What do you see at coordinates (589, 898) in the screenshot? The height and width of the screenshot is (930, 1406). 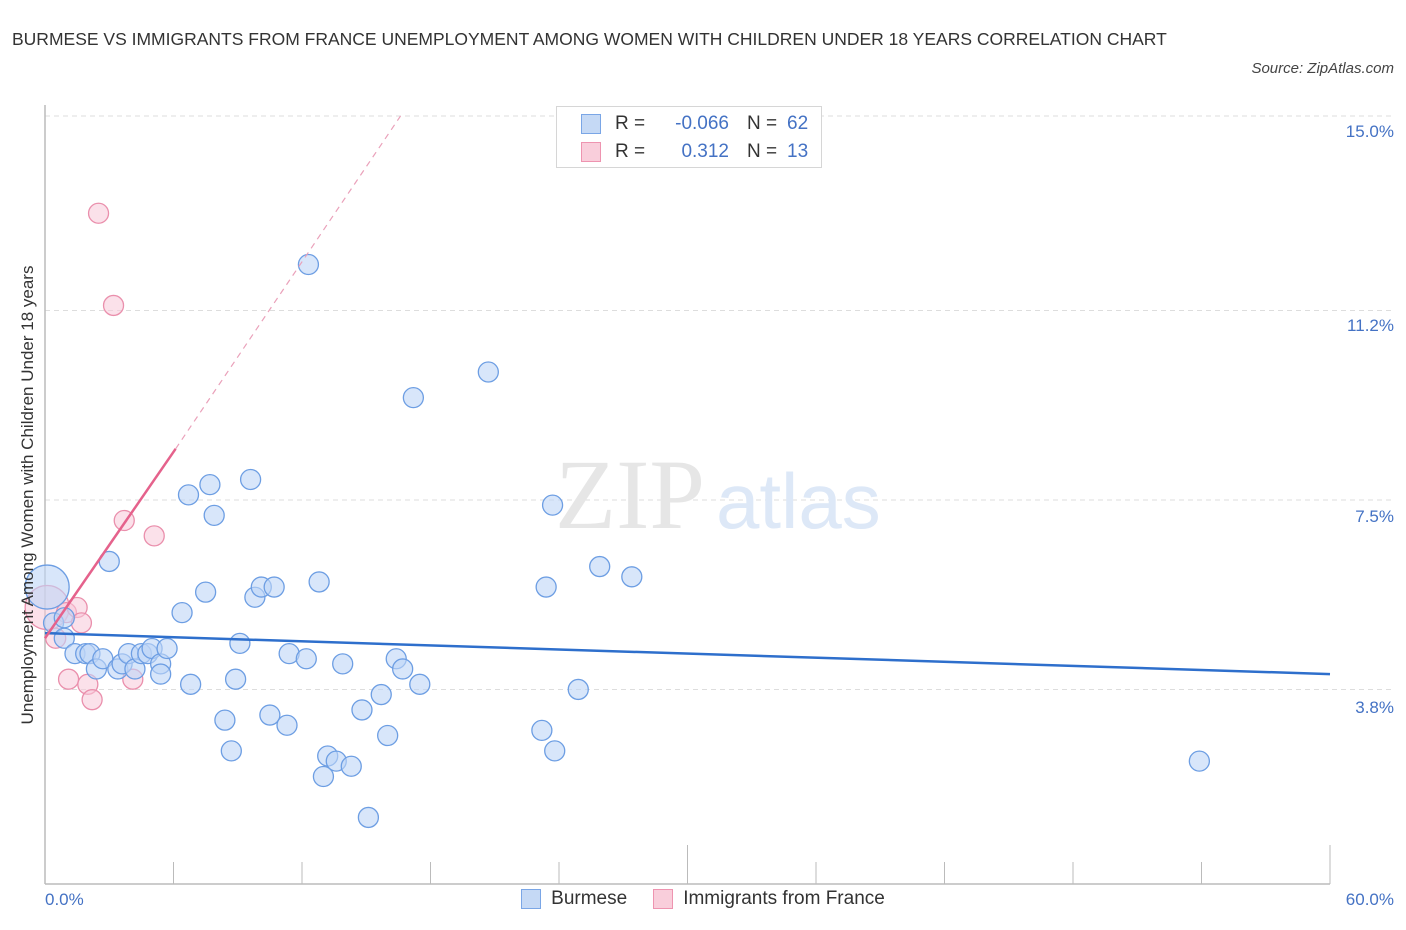 I see `legend-label-burmese: Burmese` at bounding box center [589, 898].